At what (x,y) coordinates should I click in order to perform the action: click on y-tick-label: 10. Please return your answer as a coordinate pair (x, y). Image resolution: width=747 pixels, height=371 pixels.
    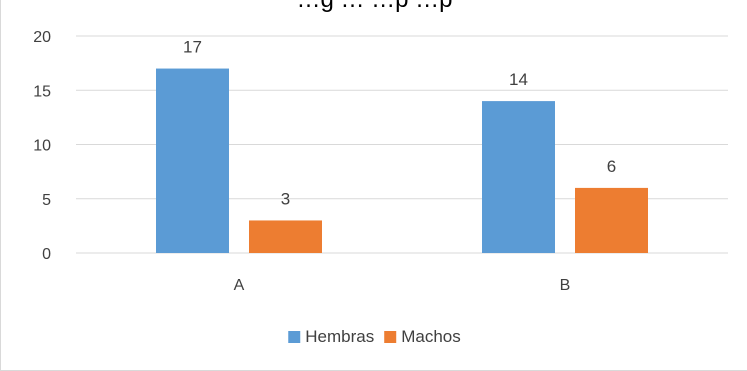
    Looking at the image, I should click on (42, 146).